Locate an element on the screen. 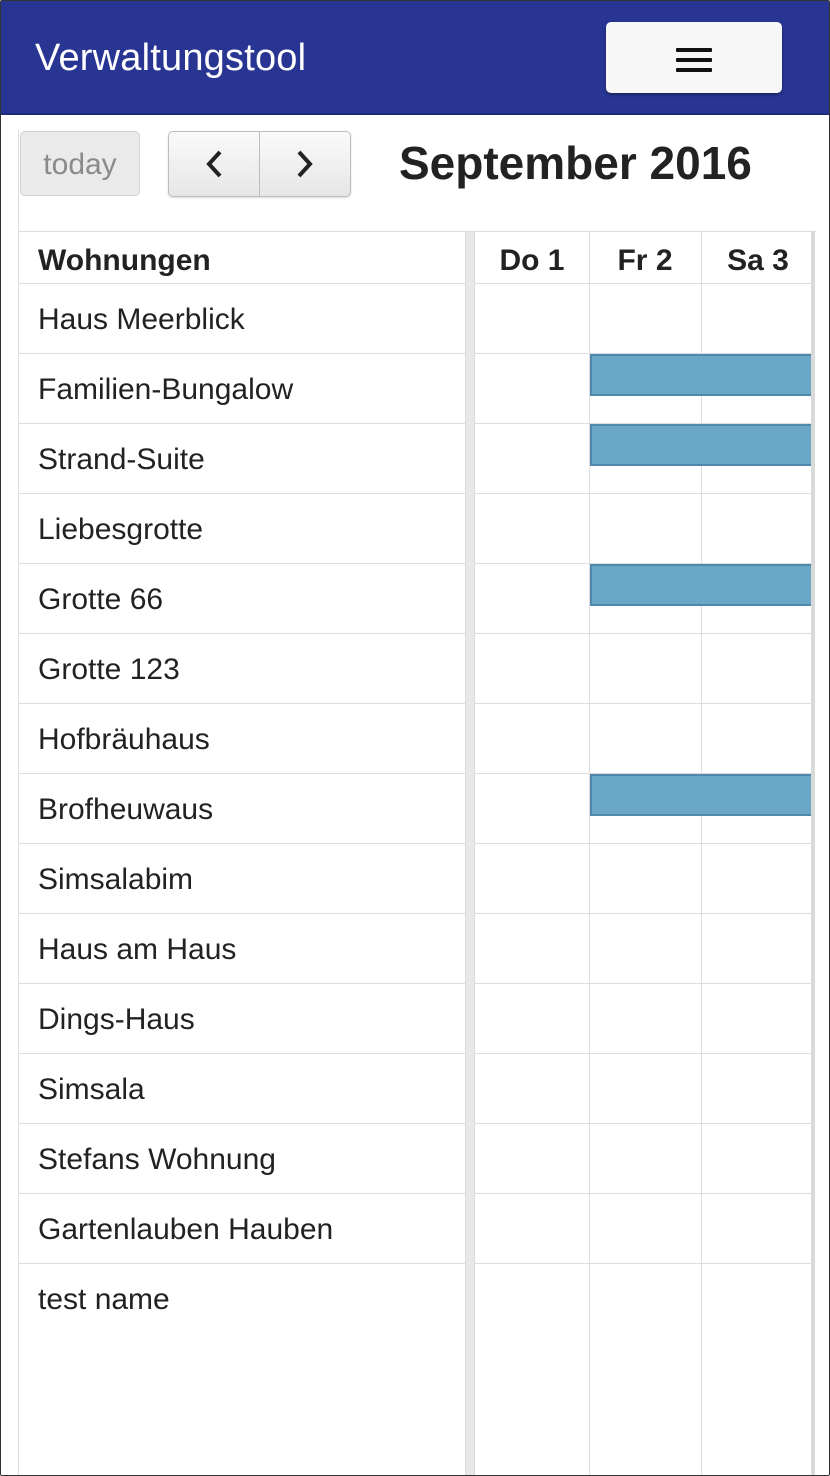 This screenshot has height=1476, width=830. resource-row: Haus Meerblick is located at coordinates (242, 319).